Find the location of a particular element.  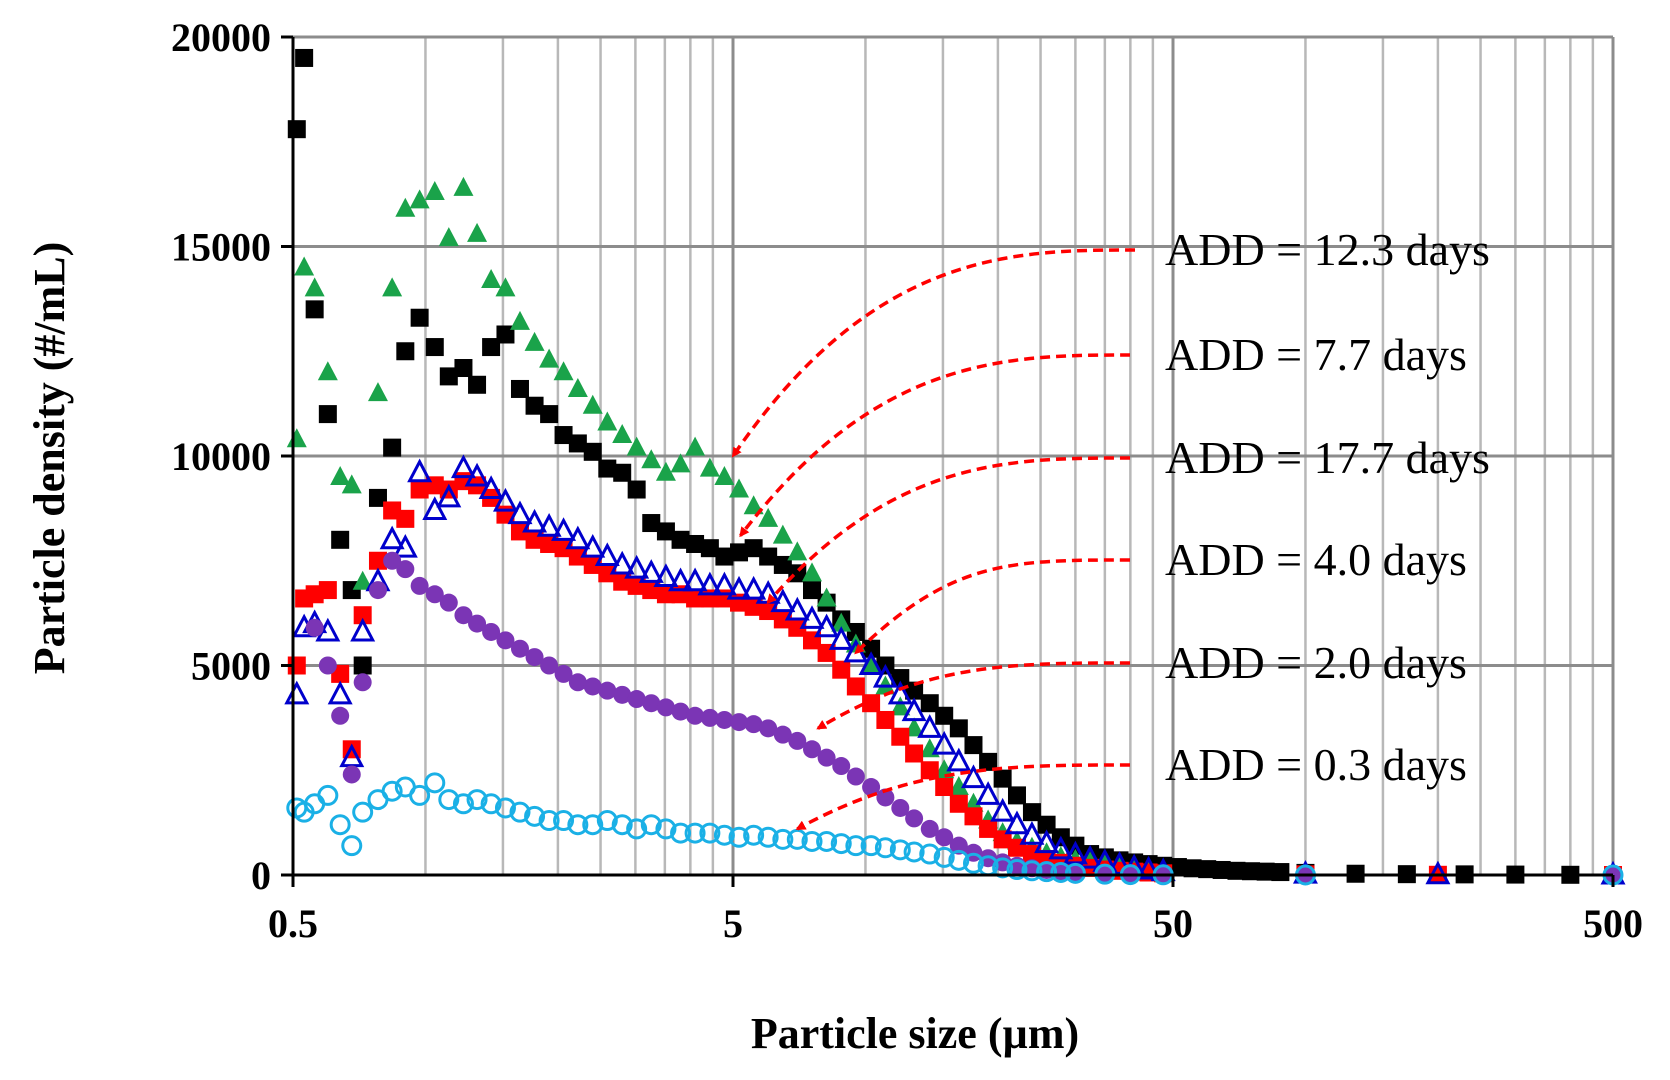

y-axis-title: Particle density (#/mL) is located at coordinates (49, 458).